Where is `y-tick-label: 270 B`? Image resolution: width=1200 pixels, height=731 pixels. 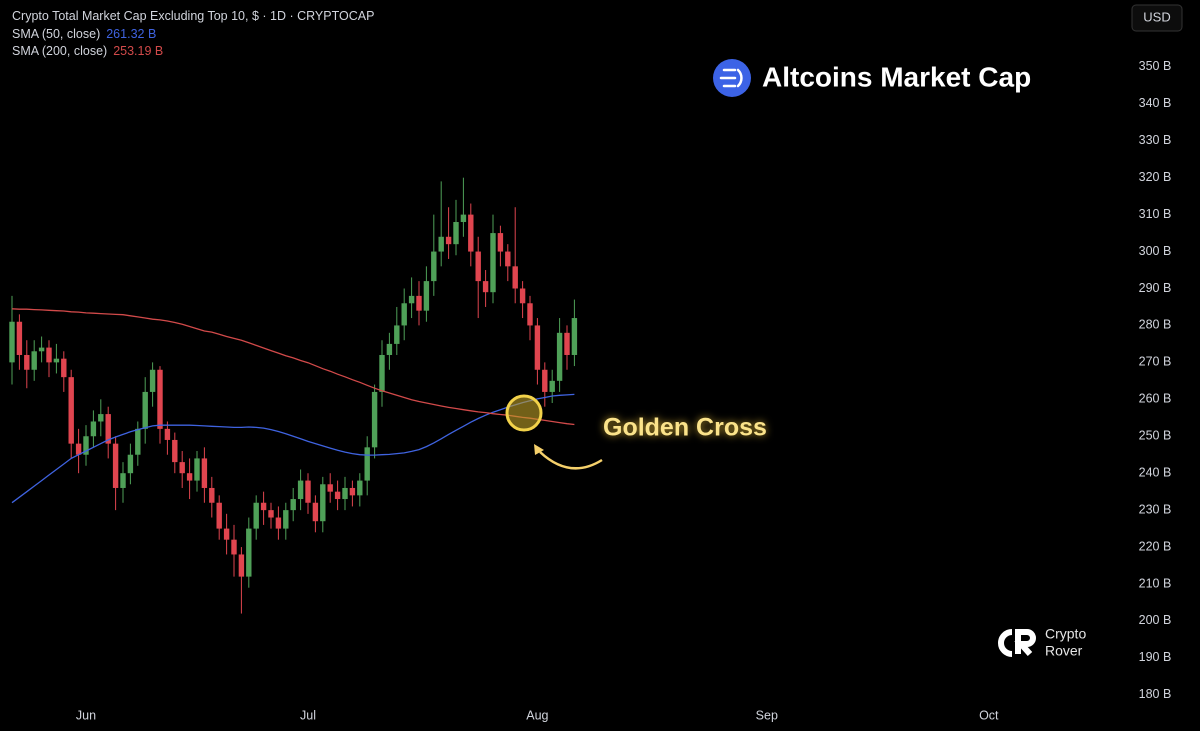 y-tick-label: 270 B is located at coordinates (1155, 362).